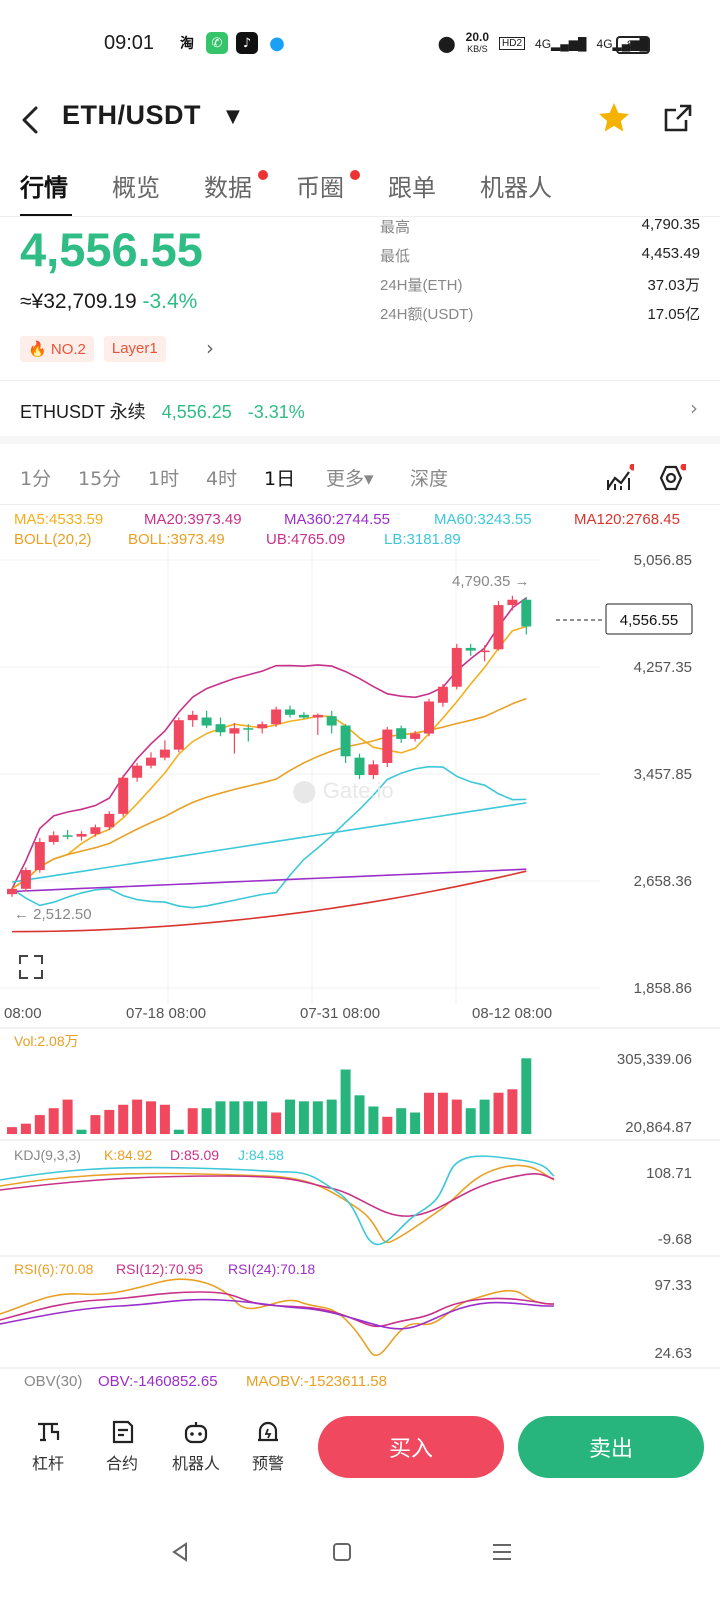  What do you see at coordinates (122, 1446) in the screenshot?
I see `contract-button: 合约` at bounding box center [122, 1446].